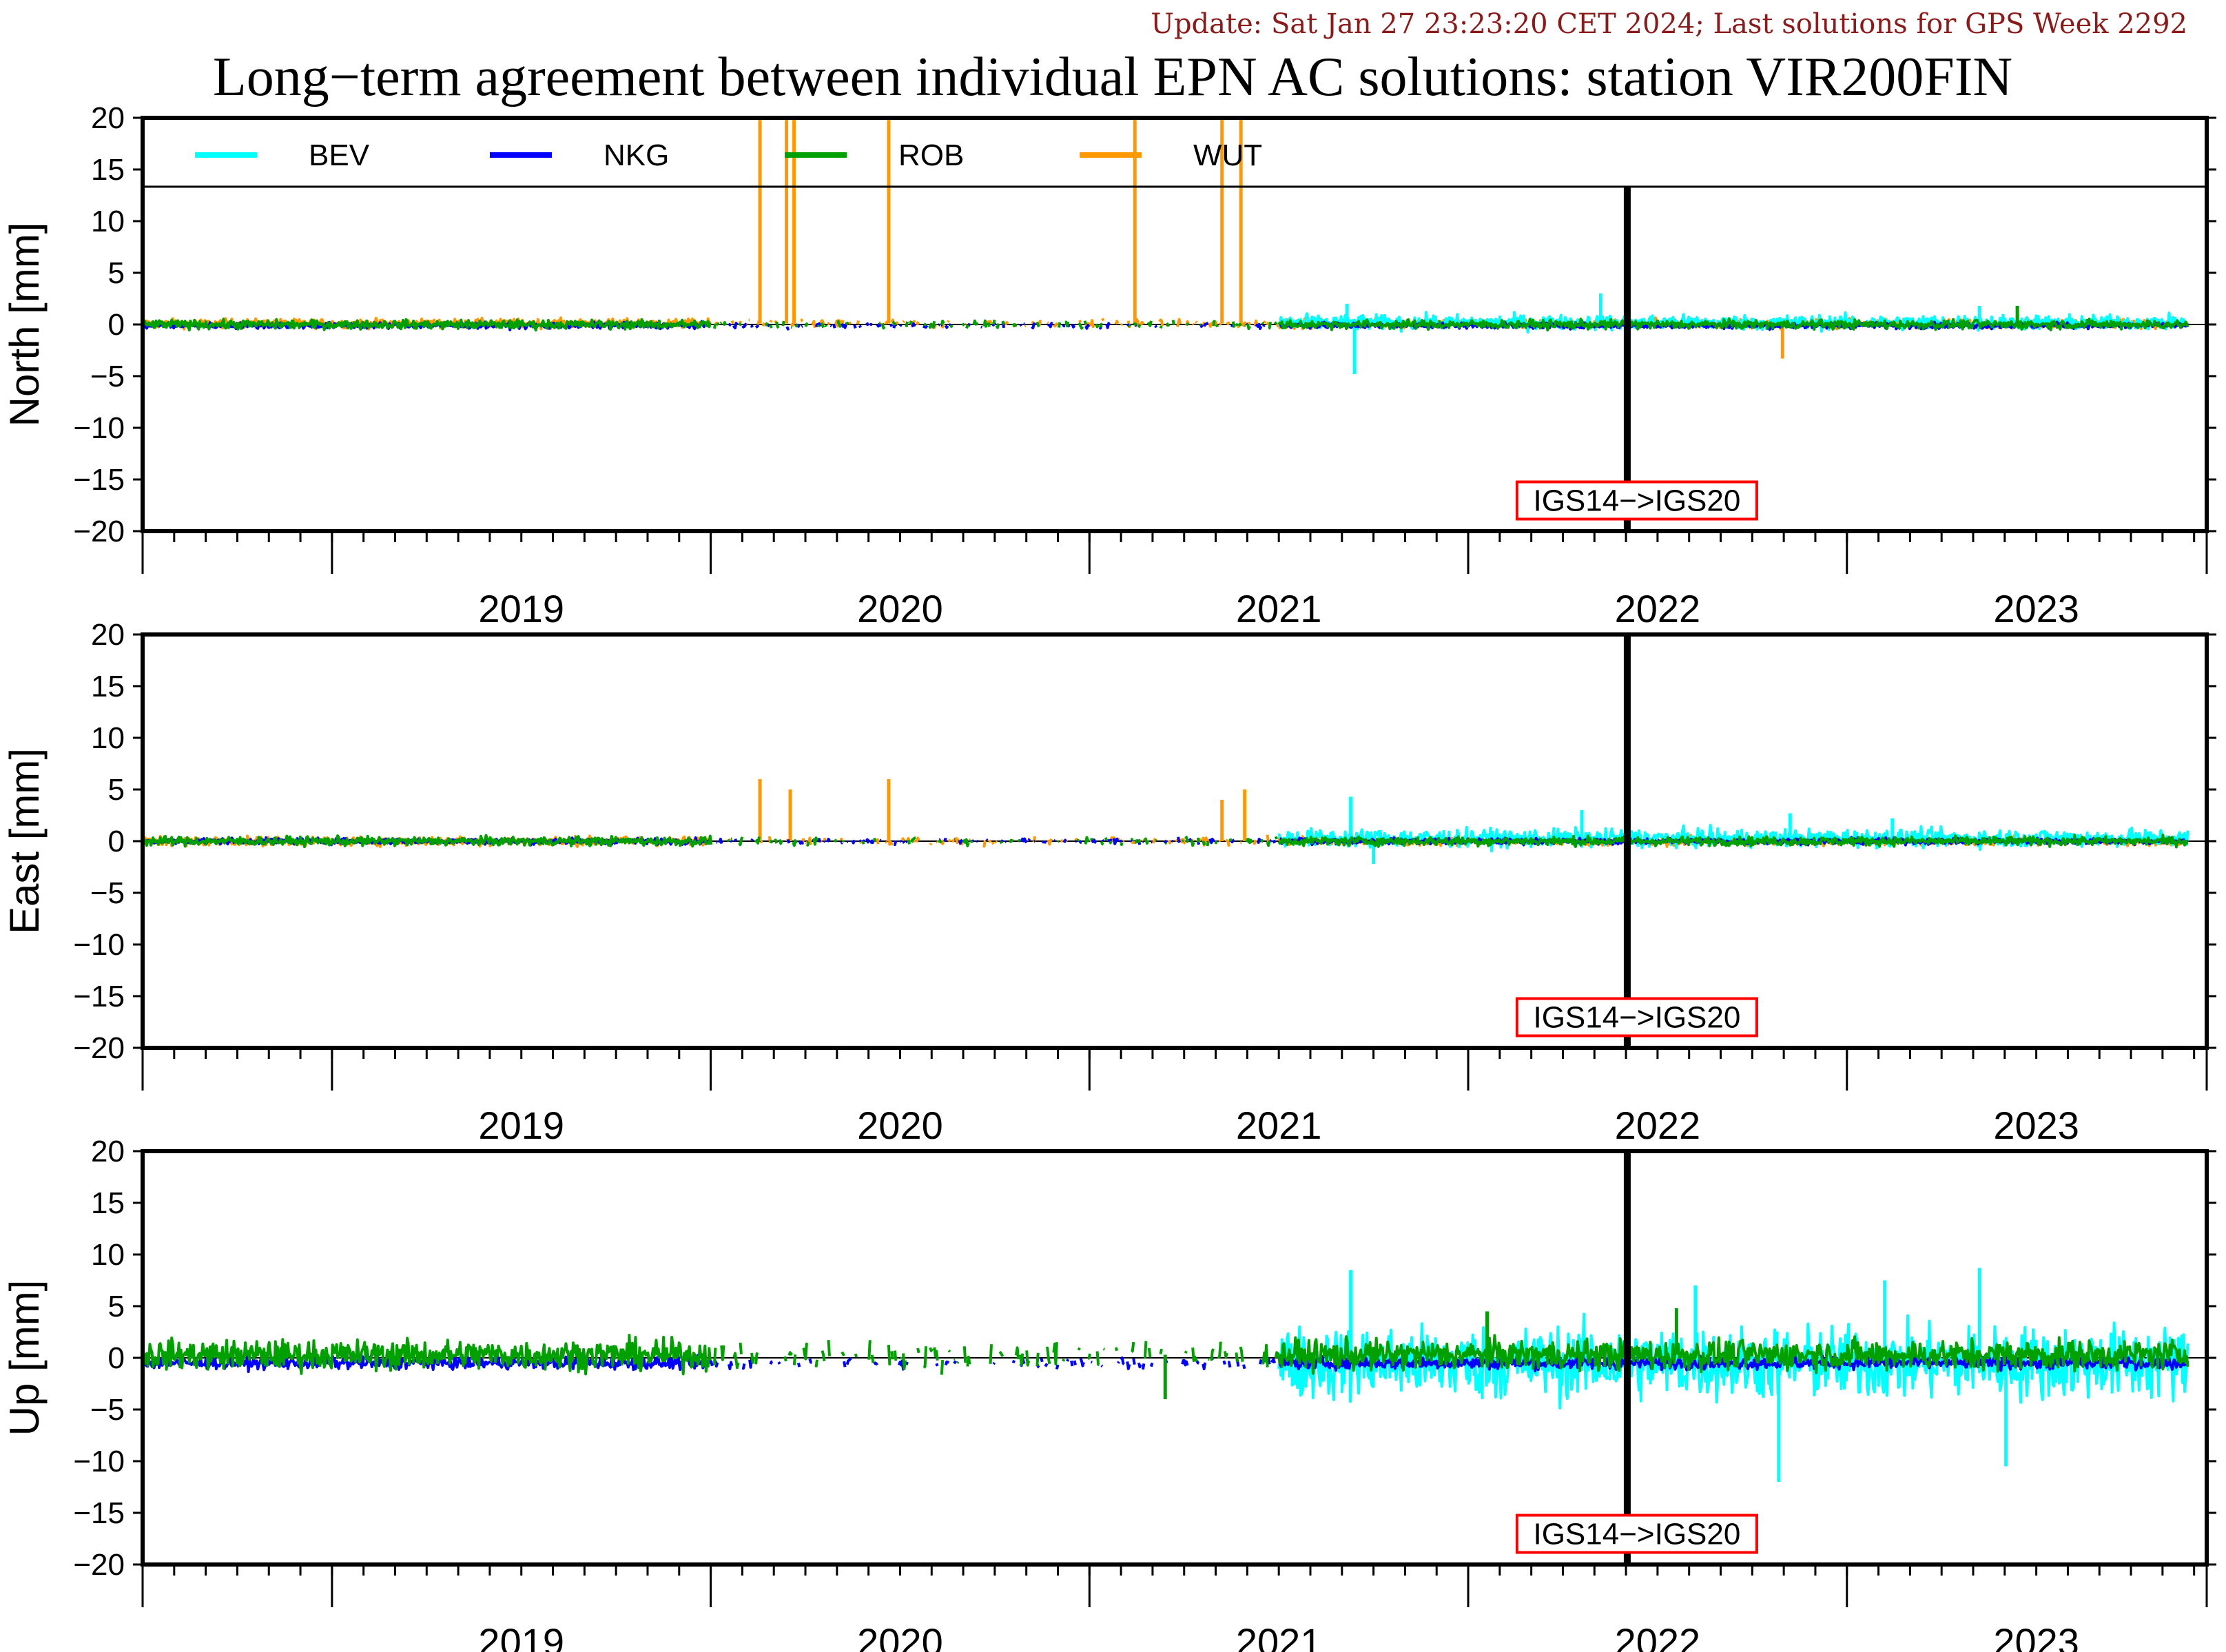  I want to click on y-axis-label: Up [mm], so click(24, 1358).